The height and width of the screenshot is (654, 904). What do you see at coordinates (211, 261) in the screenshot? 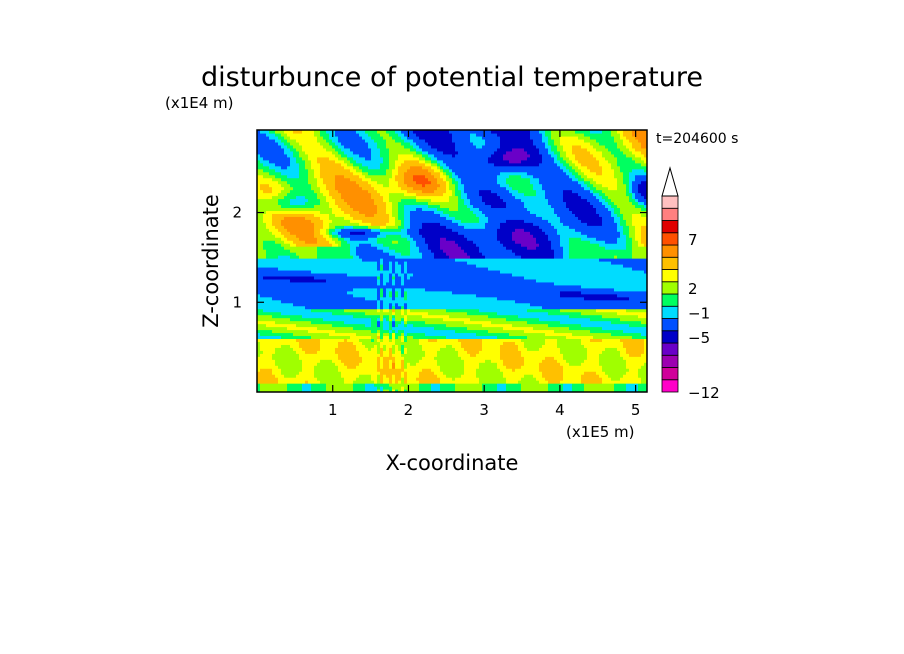
I see `y-axis-label: Z-coordinate` at bounding box center [211, 261].